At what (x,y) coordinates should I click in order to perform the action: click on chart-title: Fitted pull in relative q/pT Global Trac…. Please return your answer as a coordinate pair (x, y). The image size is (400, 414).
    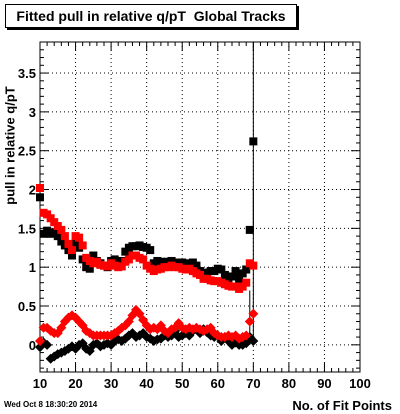
    Looking at the image, I should click on (151, 16).